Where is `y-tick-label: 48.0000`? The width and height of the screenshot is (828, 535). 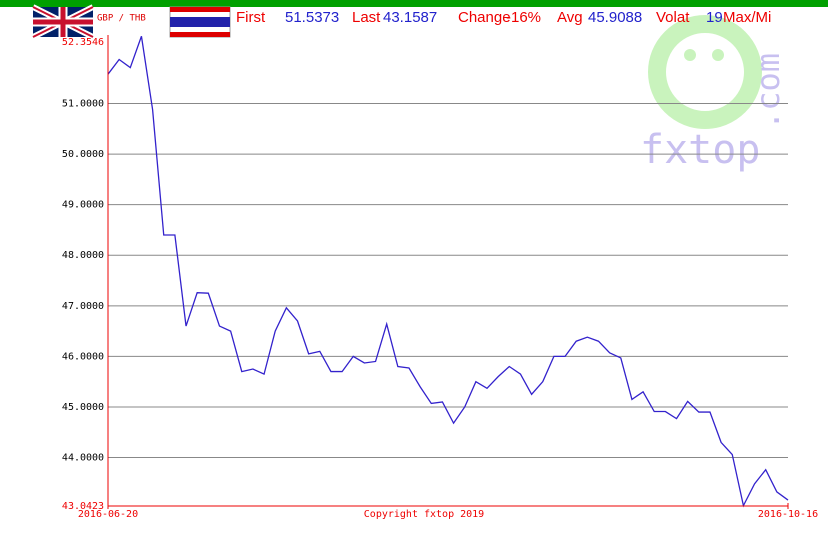 y-tick-label: 48.0000 is located at coordinates (83, 255).